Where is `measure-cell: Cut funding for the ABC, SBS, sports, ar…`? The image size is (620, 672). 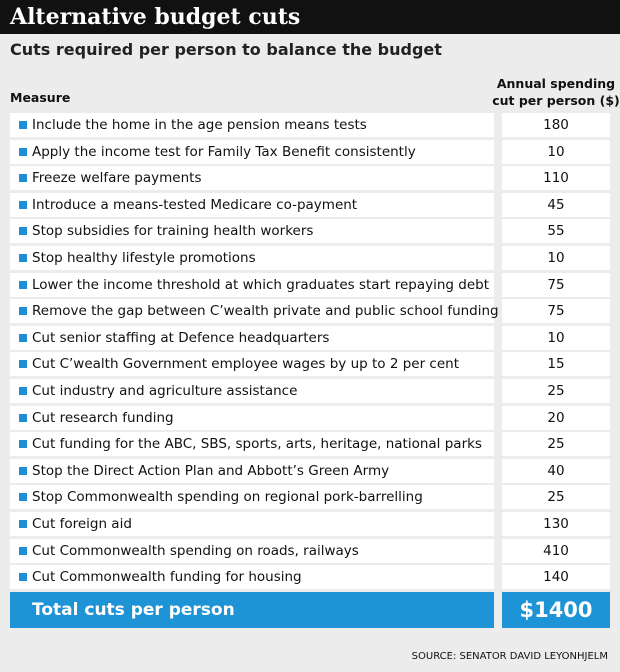 measure-cell: Cut funding for the ABC, SBS, sports, ar… is located at coordinates (252, 444).